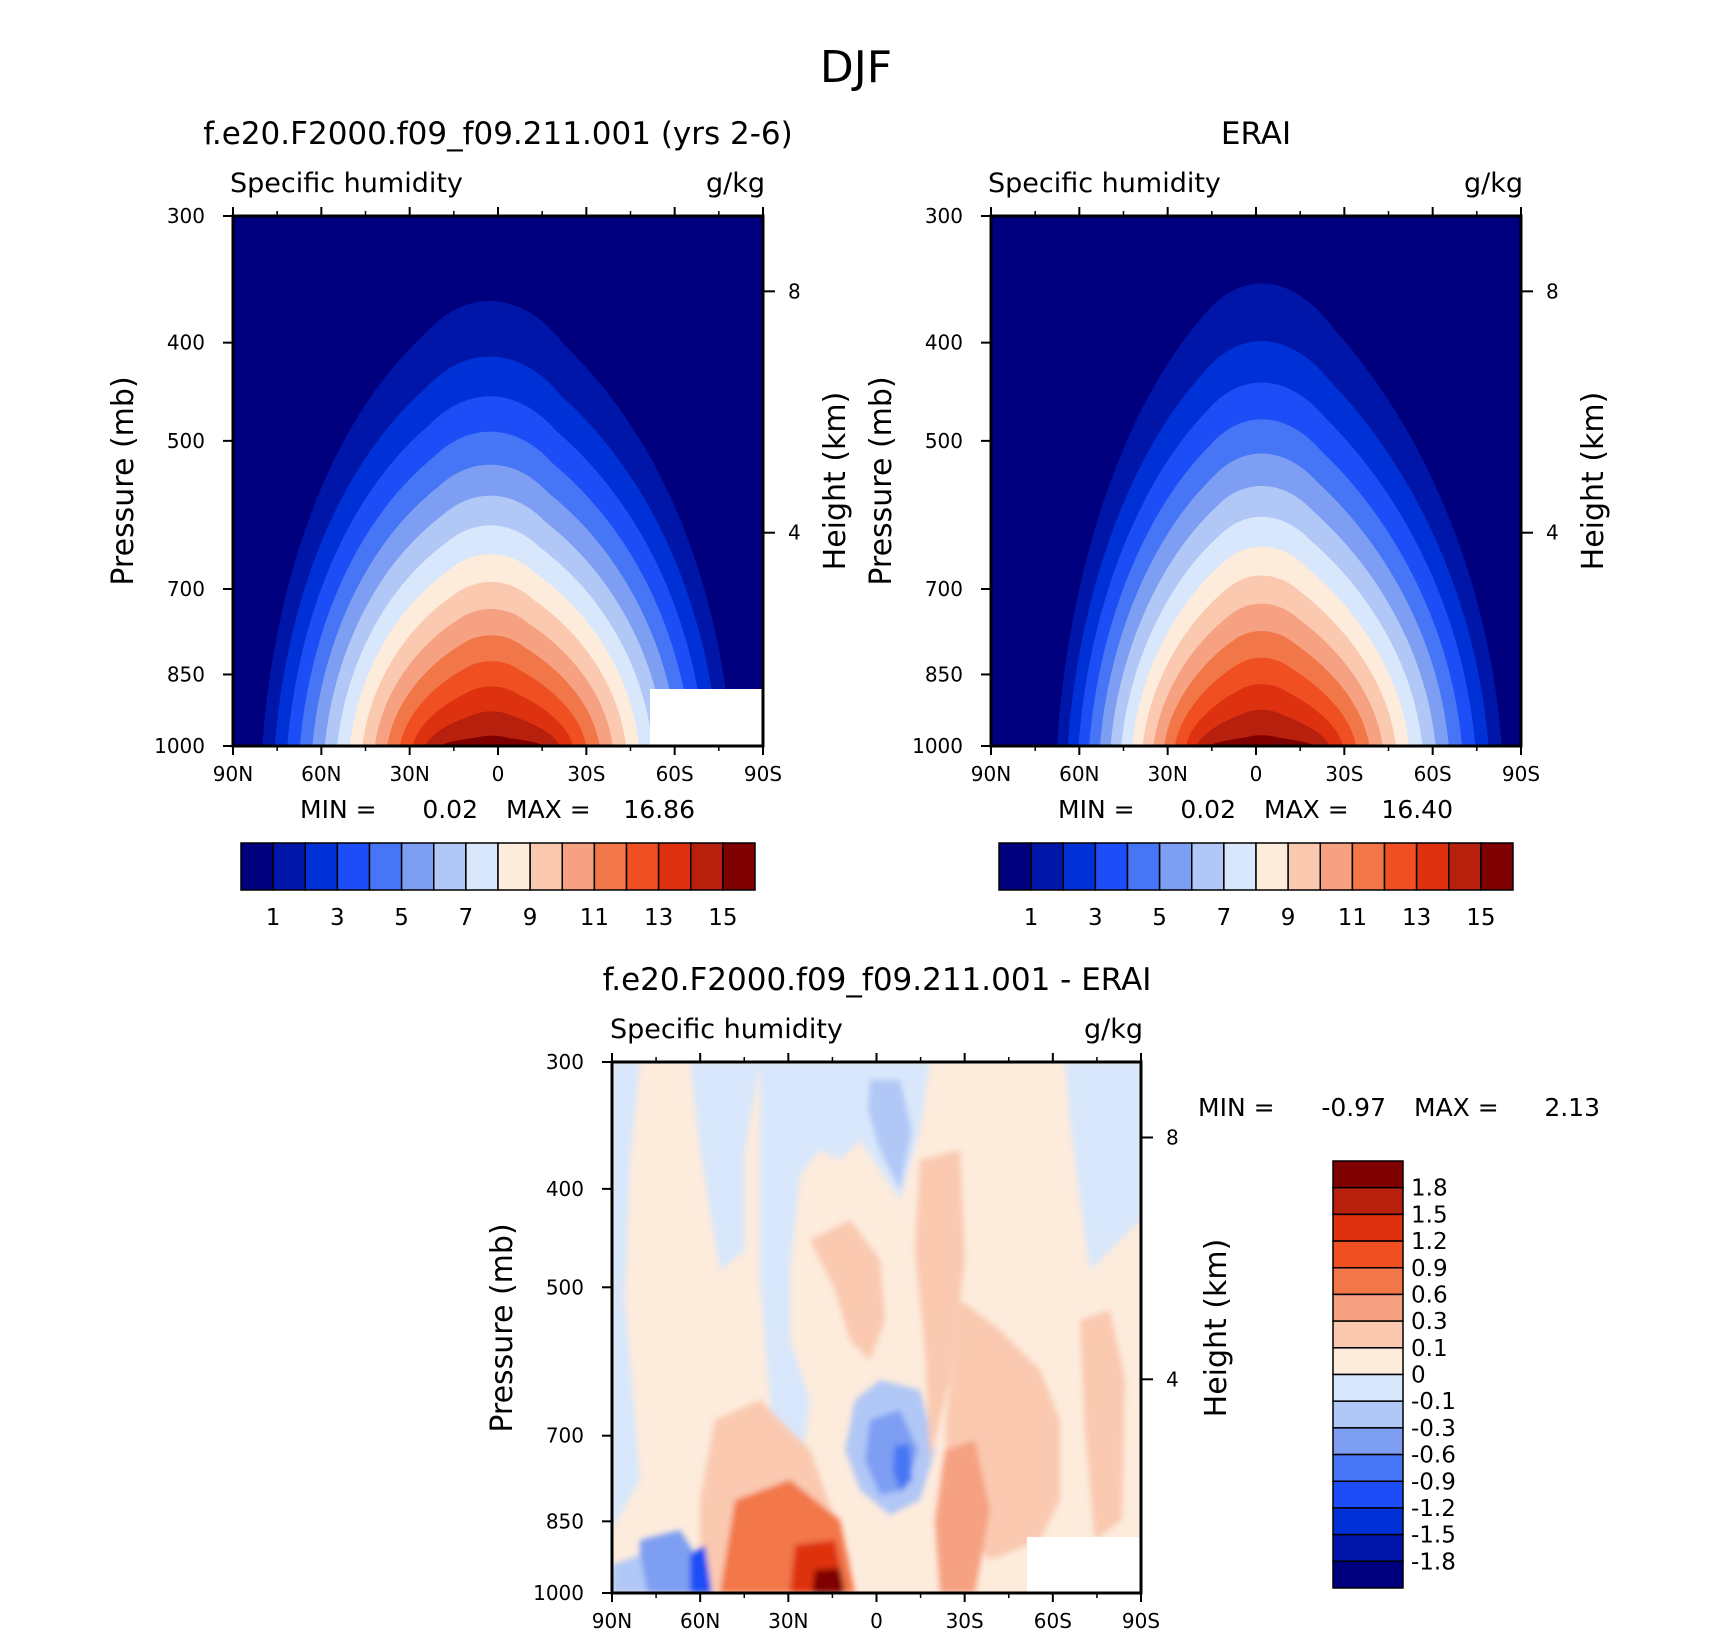 The width and height of the screenshot is (1710, 1636). What do you see at coordinates (1433, 1402) in the screenshot?
I see `colorbar-label: -0.1` at bounding box center [1433, 1402].